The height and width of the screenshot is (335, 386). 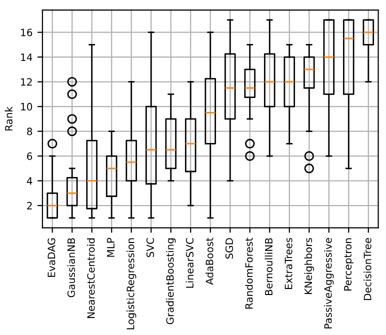 What do you see at coordinates (26, 106) in the screenshot?
I see `y-tick-label: 10` at bounding box center [26, 106].